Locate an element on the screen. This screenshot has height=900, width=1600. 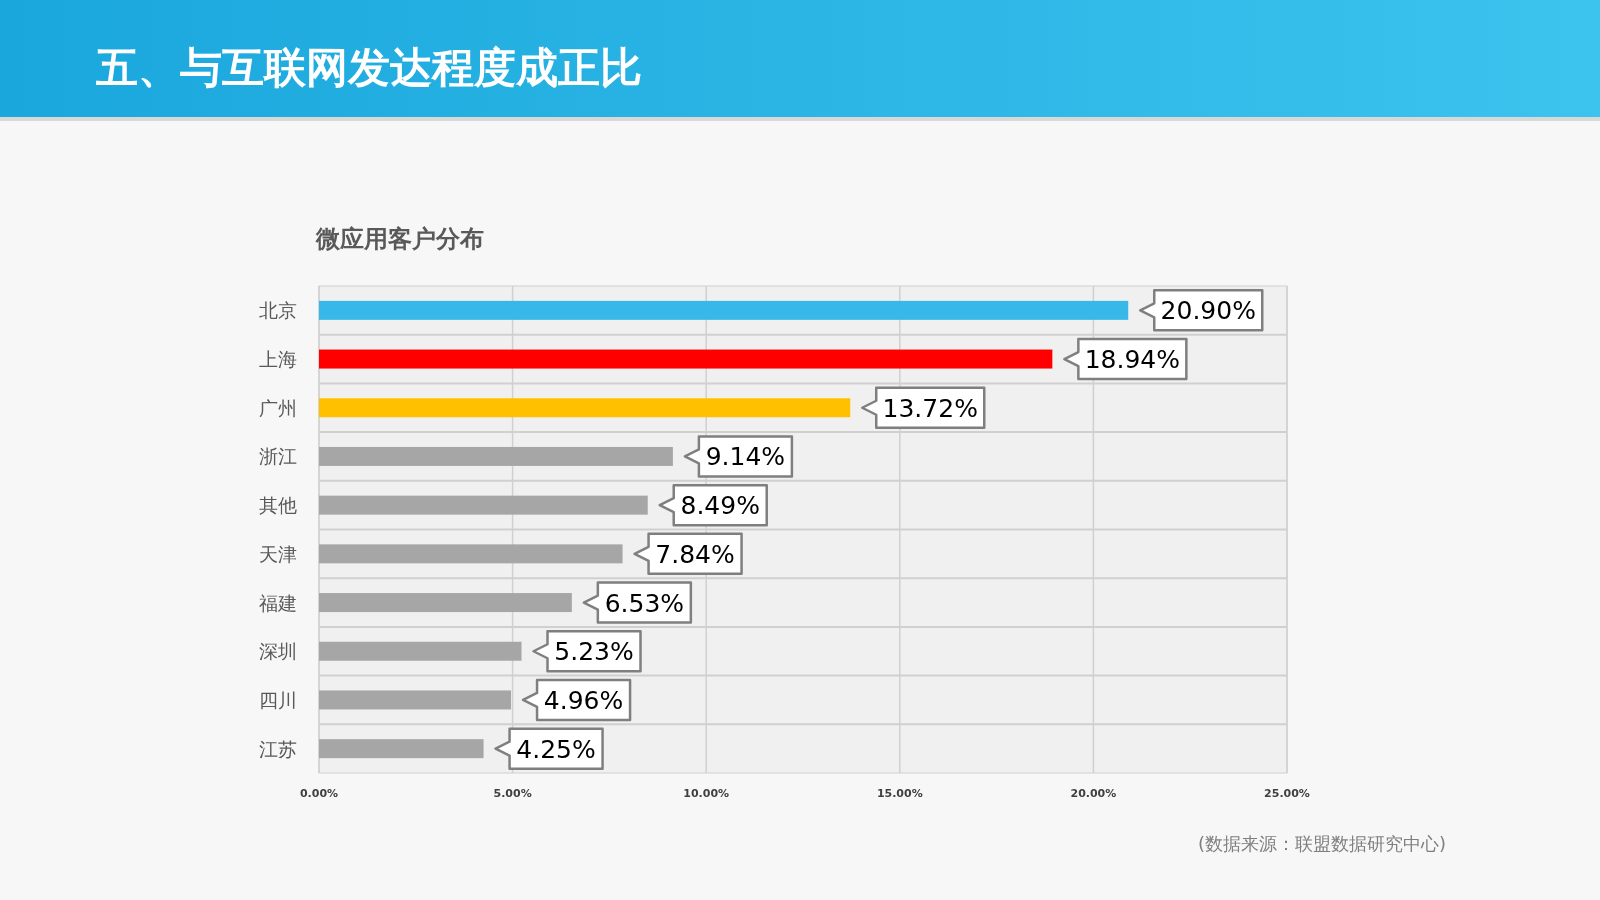
data-label: 13.72% is located at coordinates (930, 408).